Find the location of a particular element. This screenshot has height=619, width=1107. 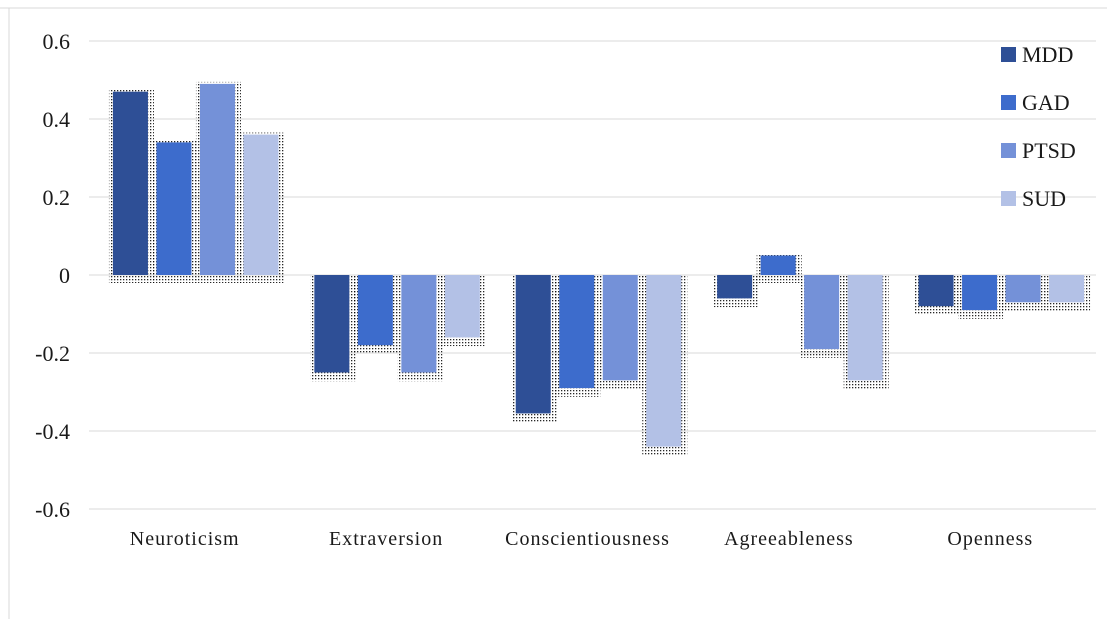

category-label-neuroticism: Neuroticism is located at coordinates (185, 539).